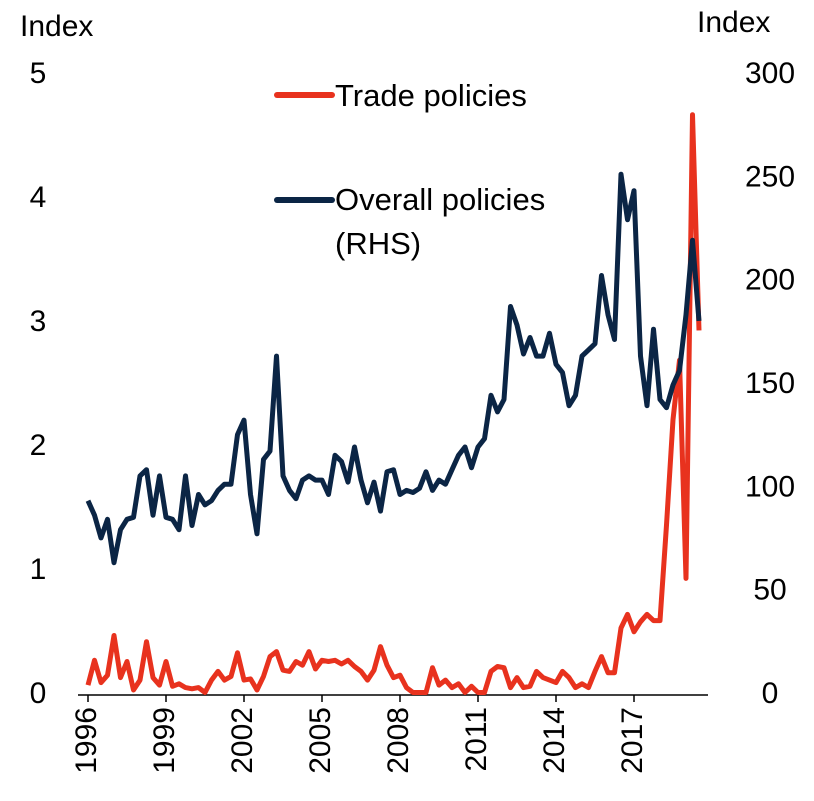  What do you see at coordinates (733, 22) in the screenshot?
I see `y2-axis-label: Index` at bounding box center [733, 22].